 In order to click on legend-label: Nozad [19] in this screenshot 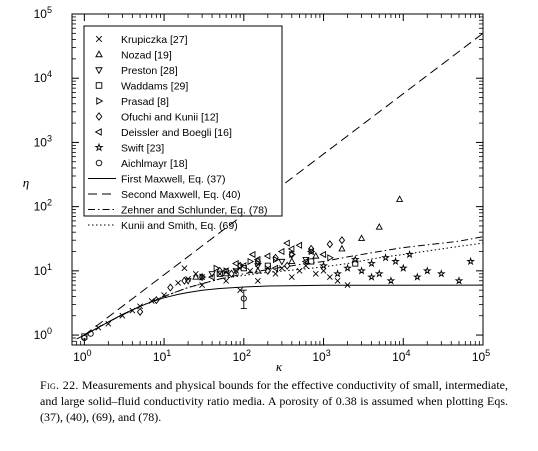, I will do `click(146, 56)`.